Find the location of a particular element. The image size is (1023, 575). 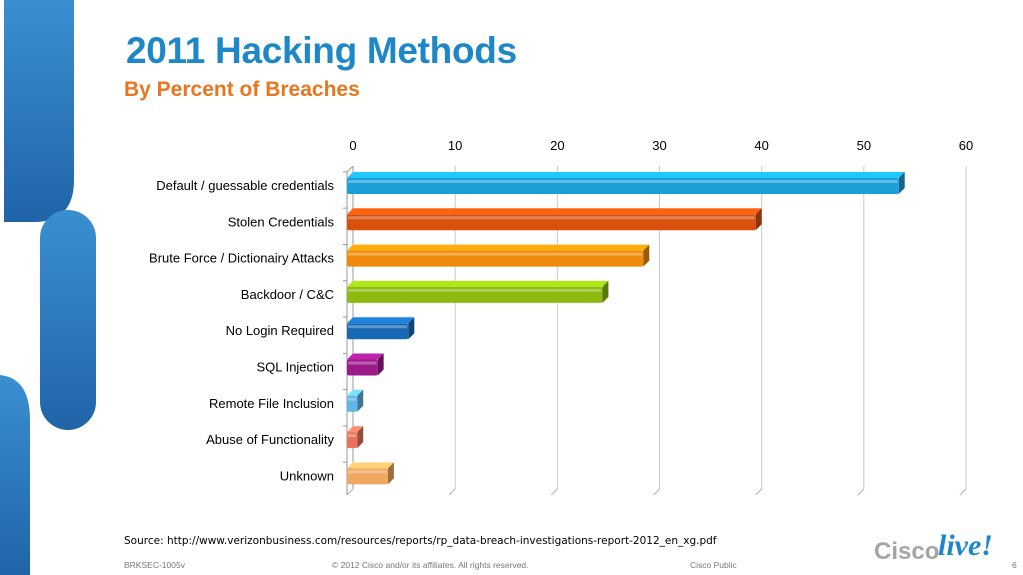

decorative-shapes is located at coordinates (48, 287).